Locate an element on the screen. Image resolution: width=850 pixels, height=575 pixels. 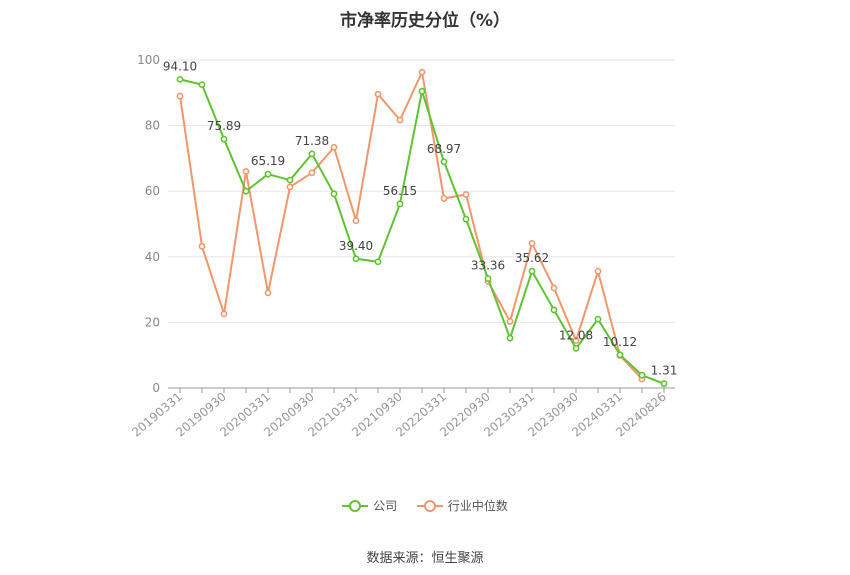
y-tick-label: 0 is located at coordinates (156, 388).